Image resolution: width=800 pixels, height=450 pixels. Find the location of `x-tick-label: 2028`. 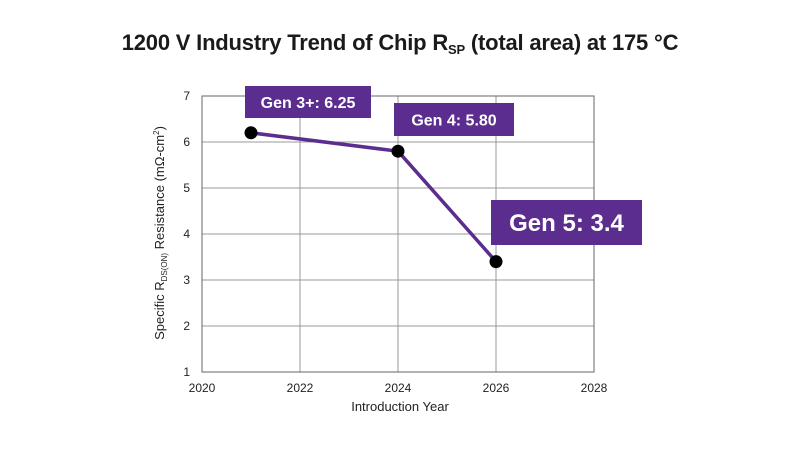

x-tick-label: 2028 is located at coordinates (594, 388).